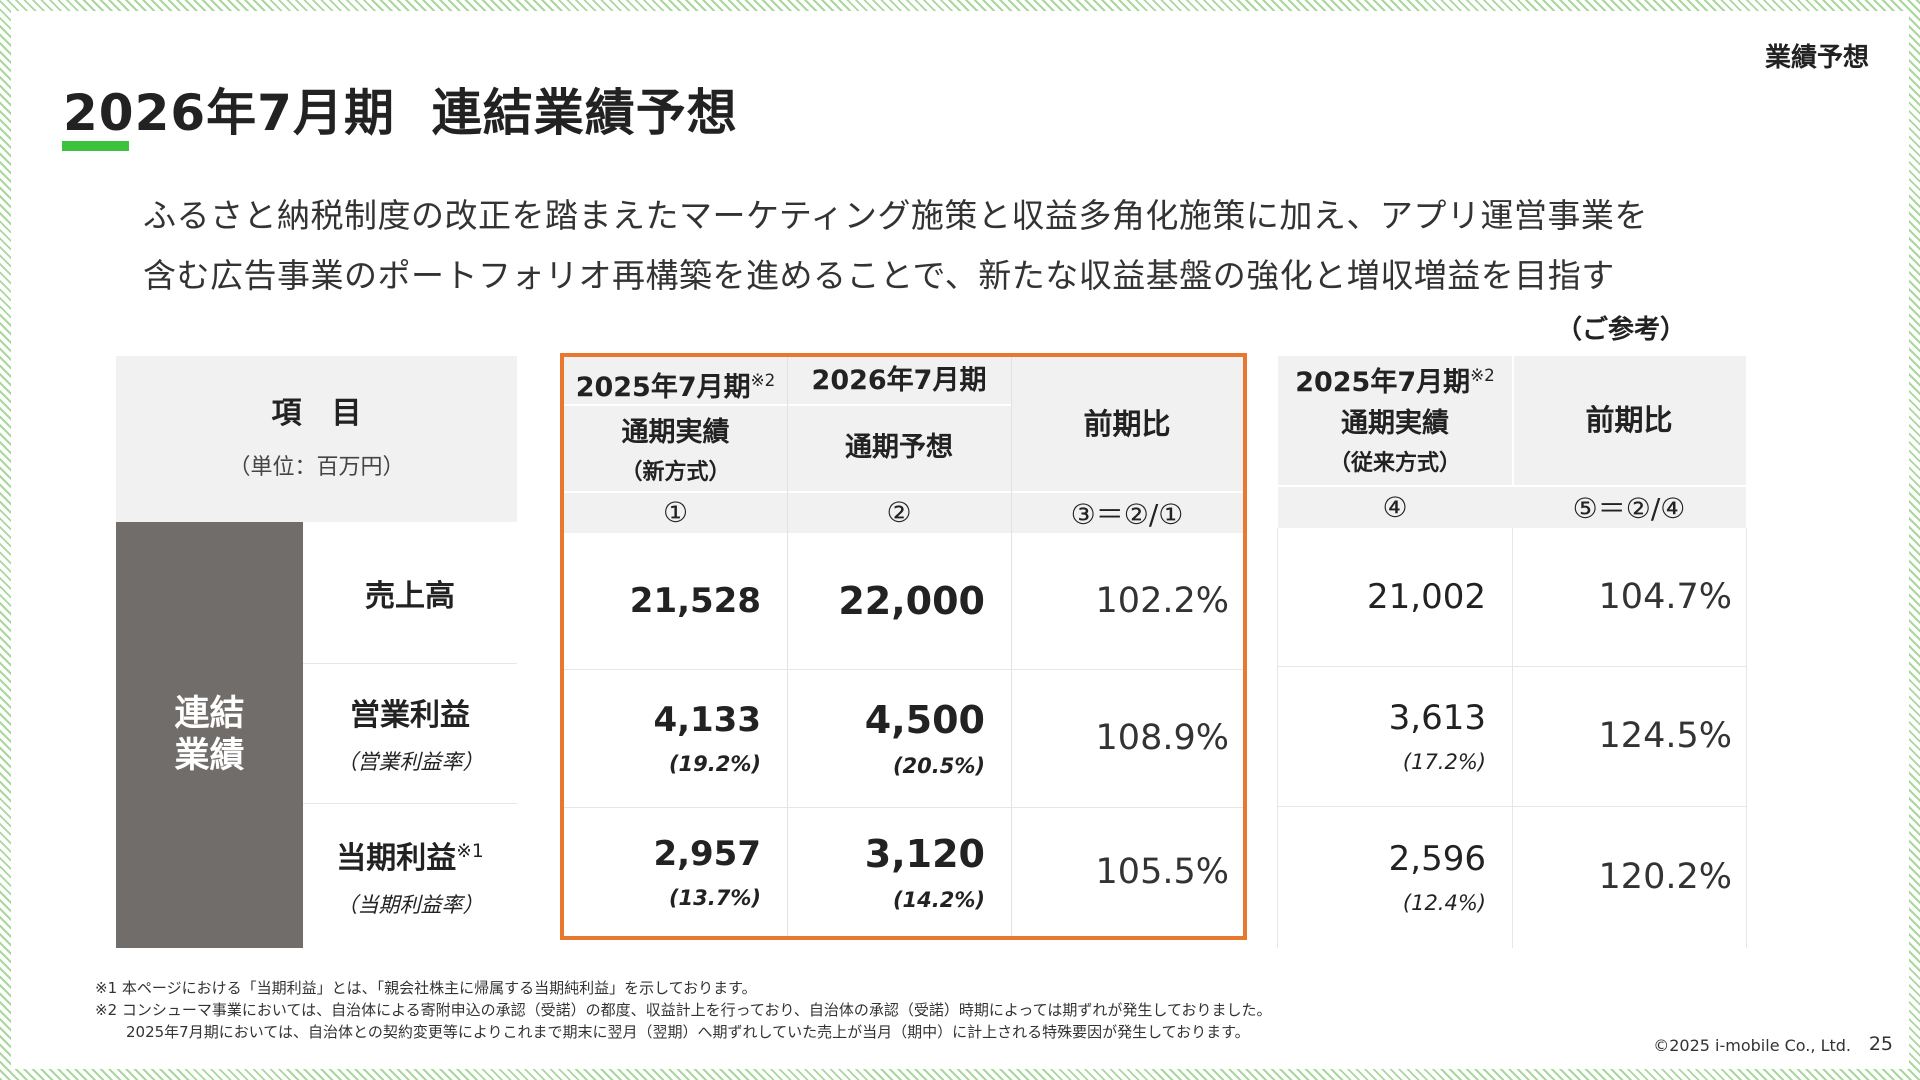 Image resolution: width=1920 pixels, height=1080 pixels. I want to click on net-income-forecast: 3,120 (14.2%), so click(899, 871).